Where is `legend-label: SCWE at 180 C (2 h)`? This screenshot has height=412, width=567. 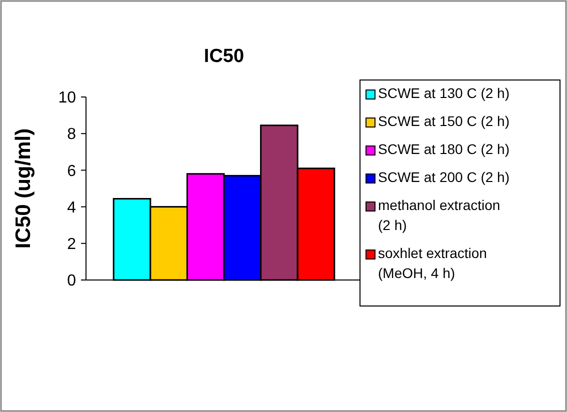
legend-label: SCWE at 180 C (2 h) is located at coordinates (444, 149).